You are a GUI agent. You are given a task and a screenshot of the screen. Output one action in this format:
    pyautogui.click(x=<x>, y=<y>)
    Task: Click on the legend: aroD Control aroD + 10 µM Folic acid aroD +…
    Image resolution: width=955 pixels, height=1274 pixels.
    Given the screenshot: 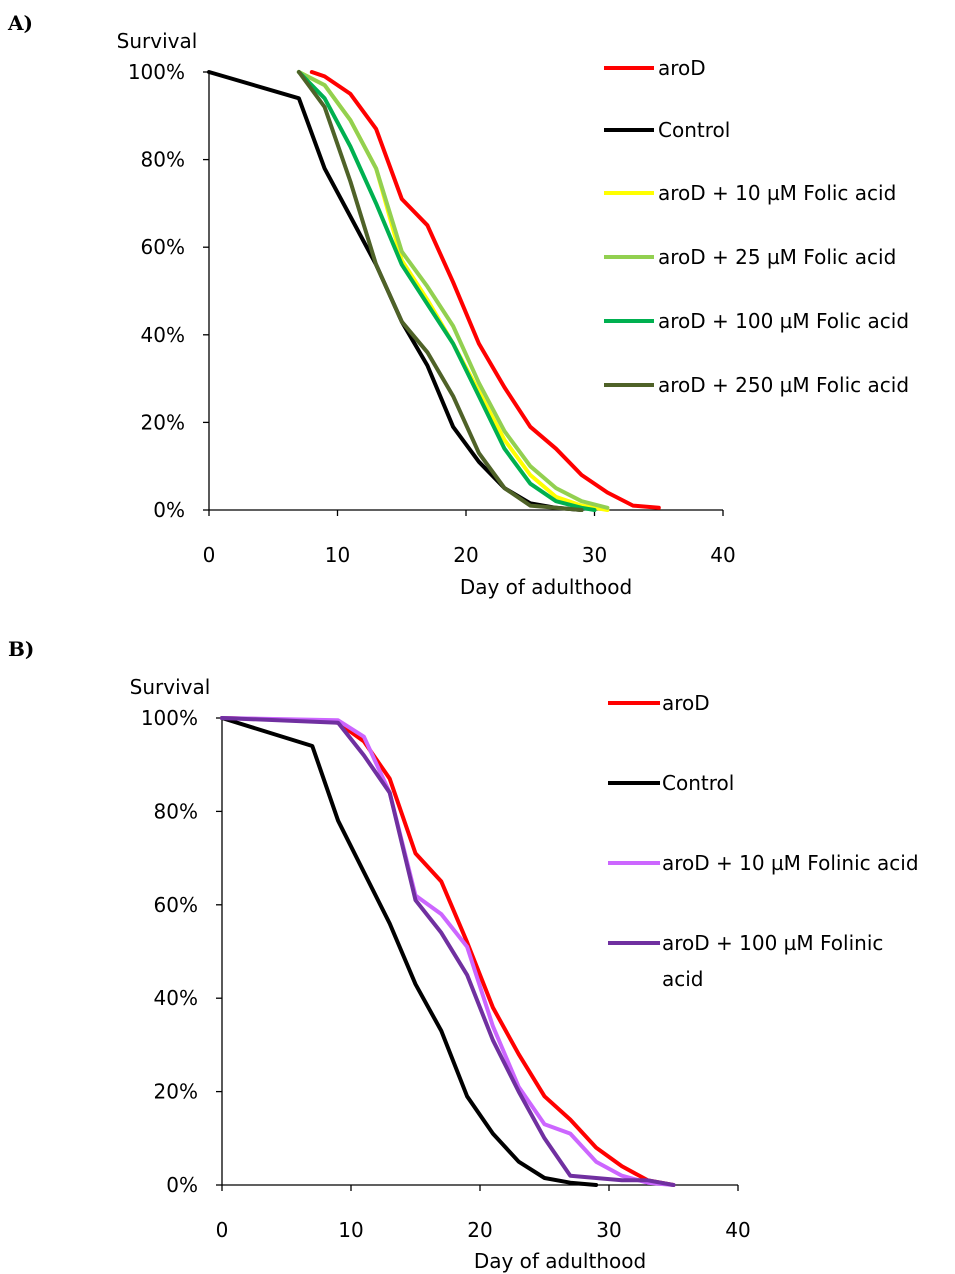 What is the action you would take?
    pyautogui.click(x=756, y=226)
    